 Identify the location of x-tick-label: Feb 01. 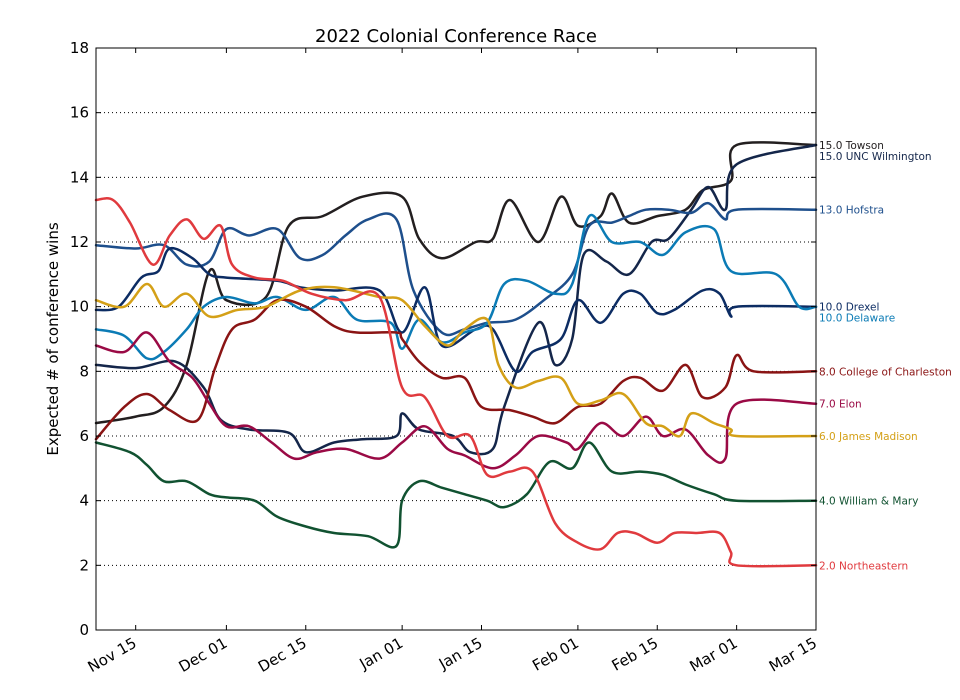
(555, 654).